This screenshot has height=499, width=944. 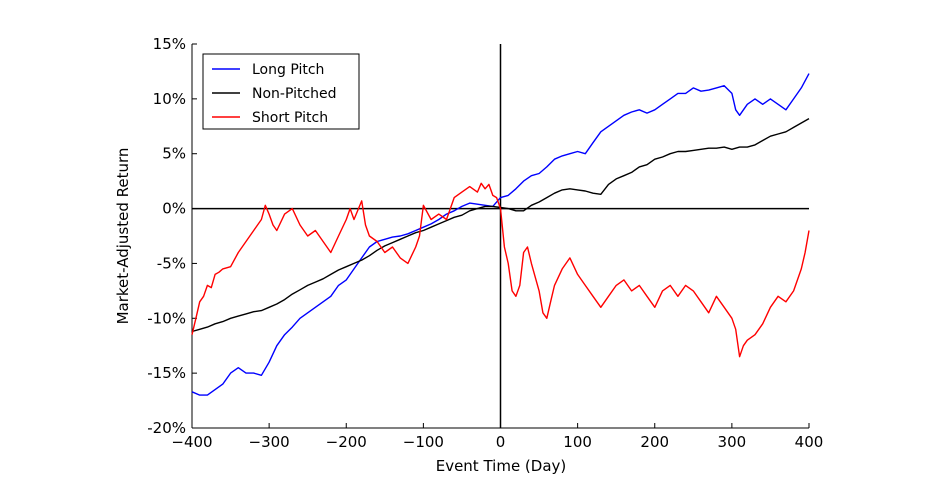 I want to click on x-tick-label: −200, so click(x=346, y=442).